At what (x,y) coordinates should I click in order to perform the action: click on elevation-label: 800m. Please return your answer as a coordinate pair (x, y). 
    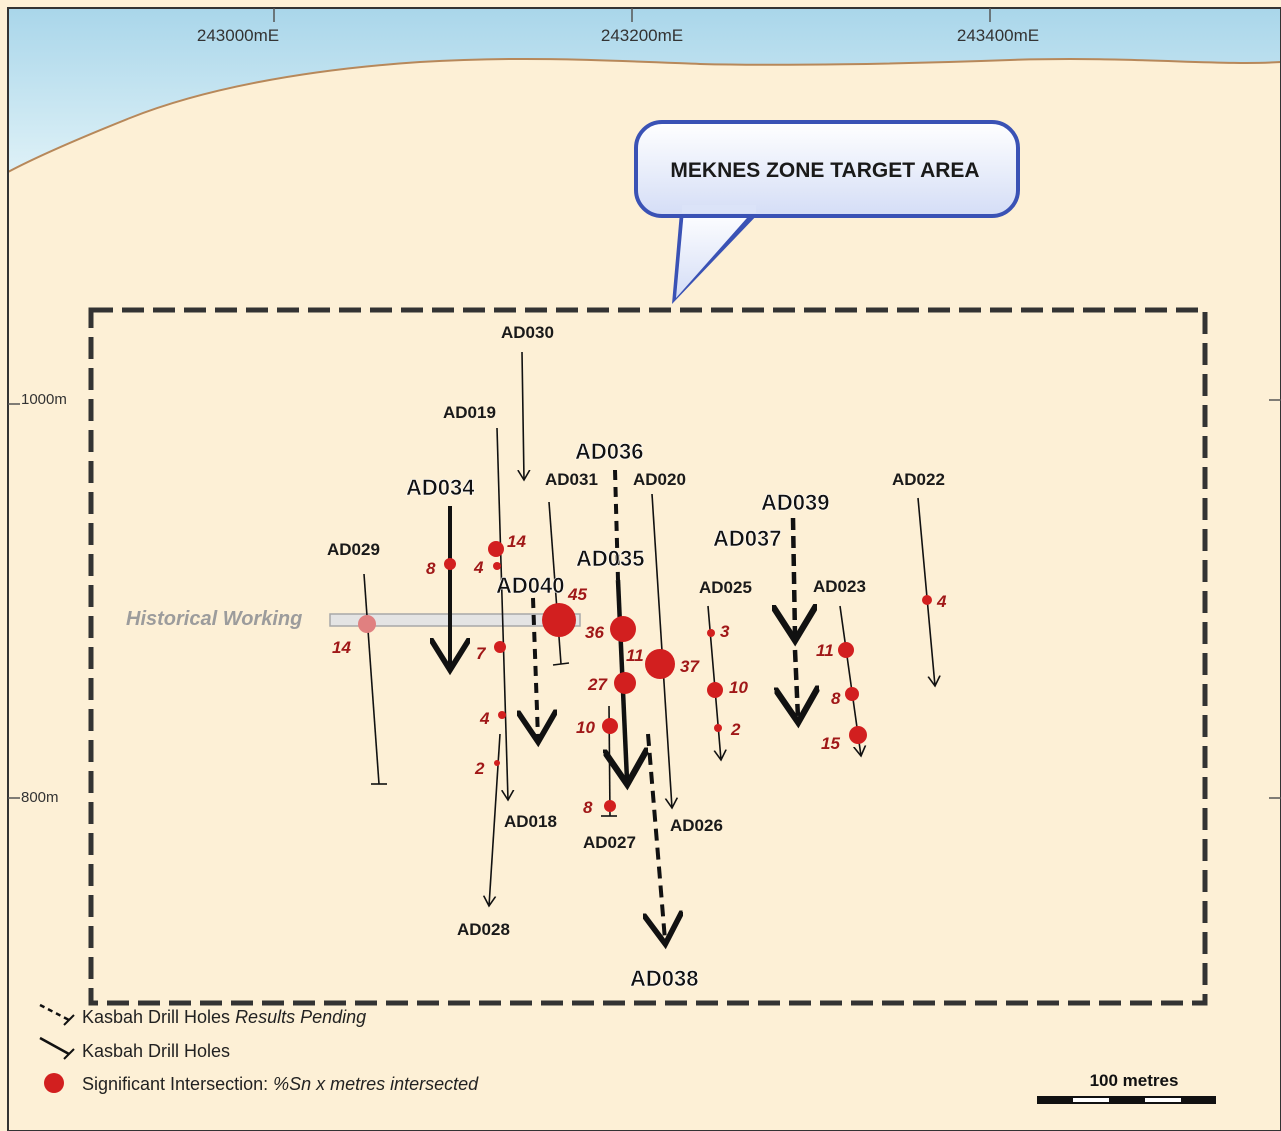
    Looking at the image, I should click on (40, 797).